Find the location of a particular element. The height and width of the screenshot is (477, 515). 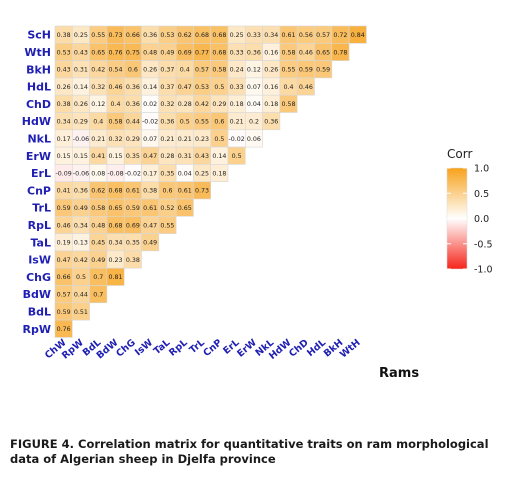

row-label: ChD is located at coordinates (38, 104).